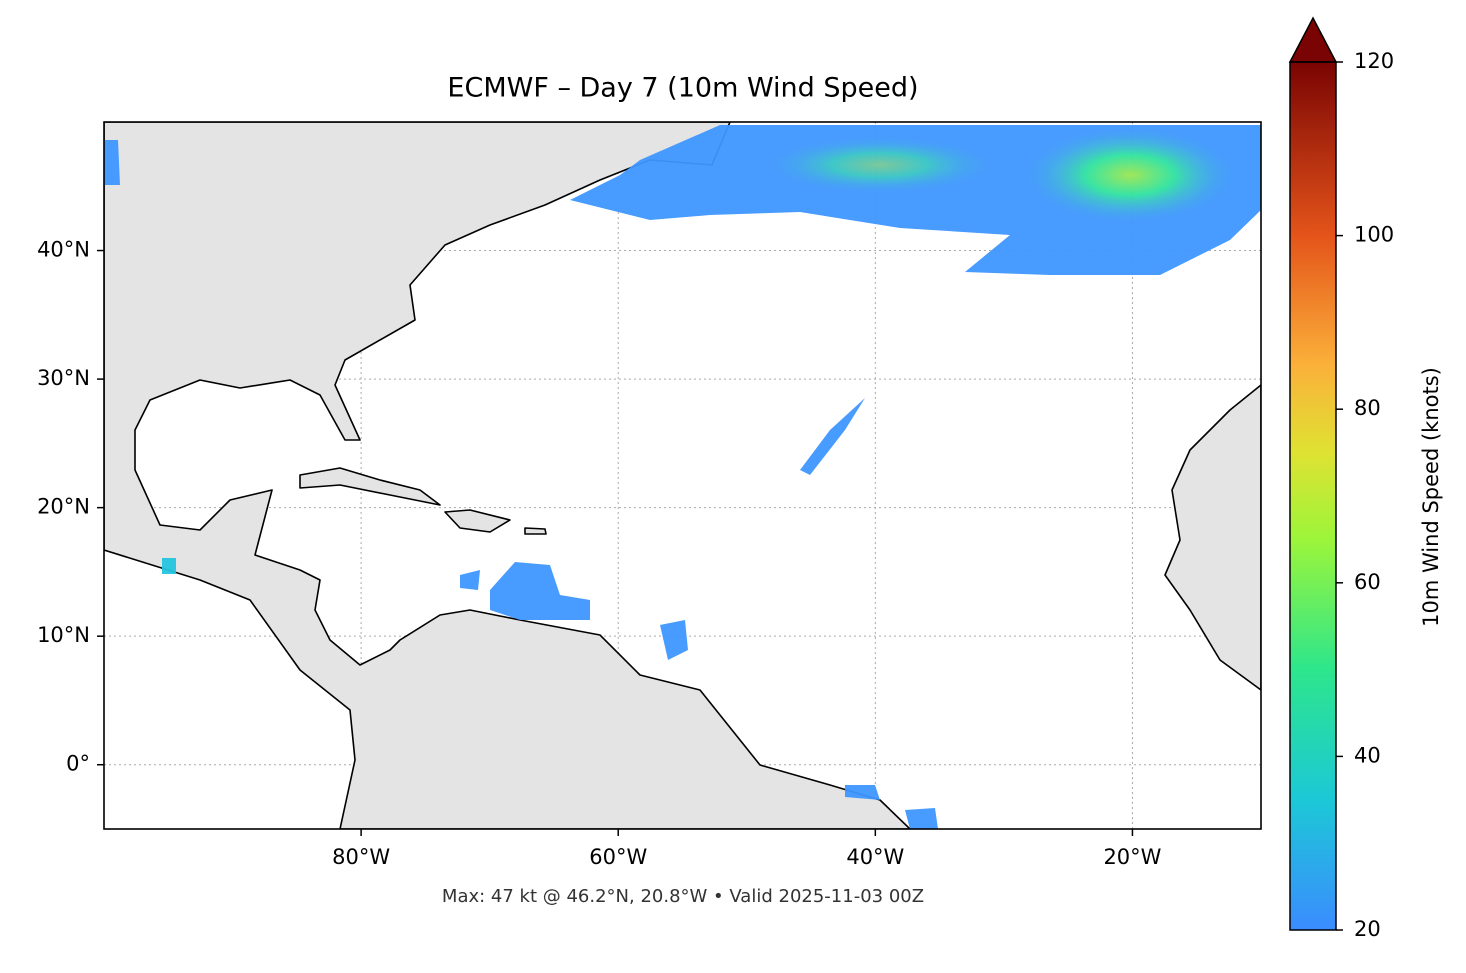  I want to click on colorbar-tick-label: 120, so click(1374, 61).